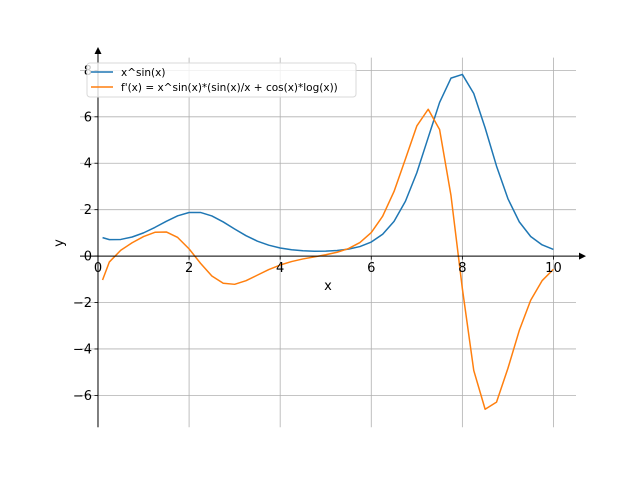 The height and width of the screenshot is (480, 640). I want to click on y-tick-label: −4, so click(82, 349).